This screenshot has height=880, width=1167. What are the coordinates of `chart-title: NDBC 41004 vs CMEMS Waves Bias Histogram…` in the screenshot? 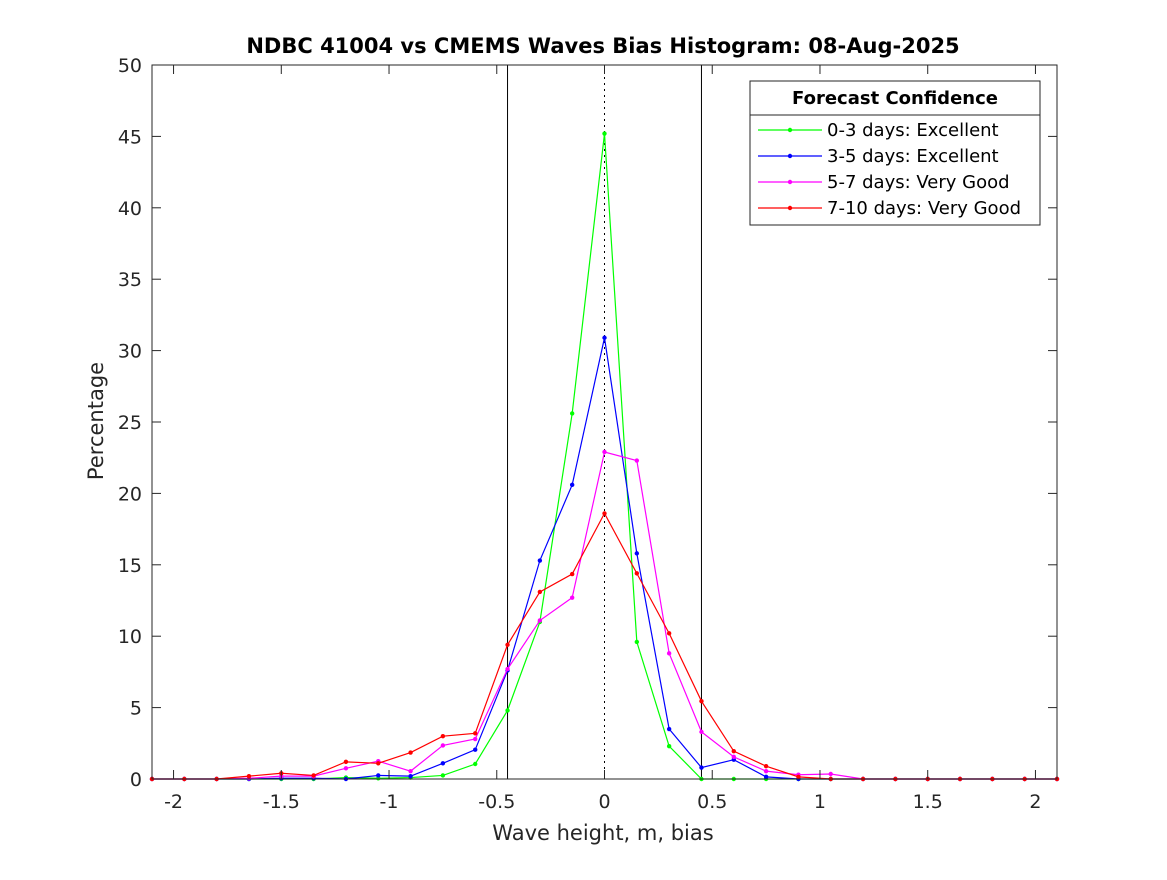 It's located at (602, 46).